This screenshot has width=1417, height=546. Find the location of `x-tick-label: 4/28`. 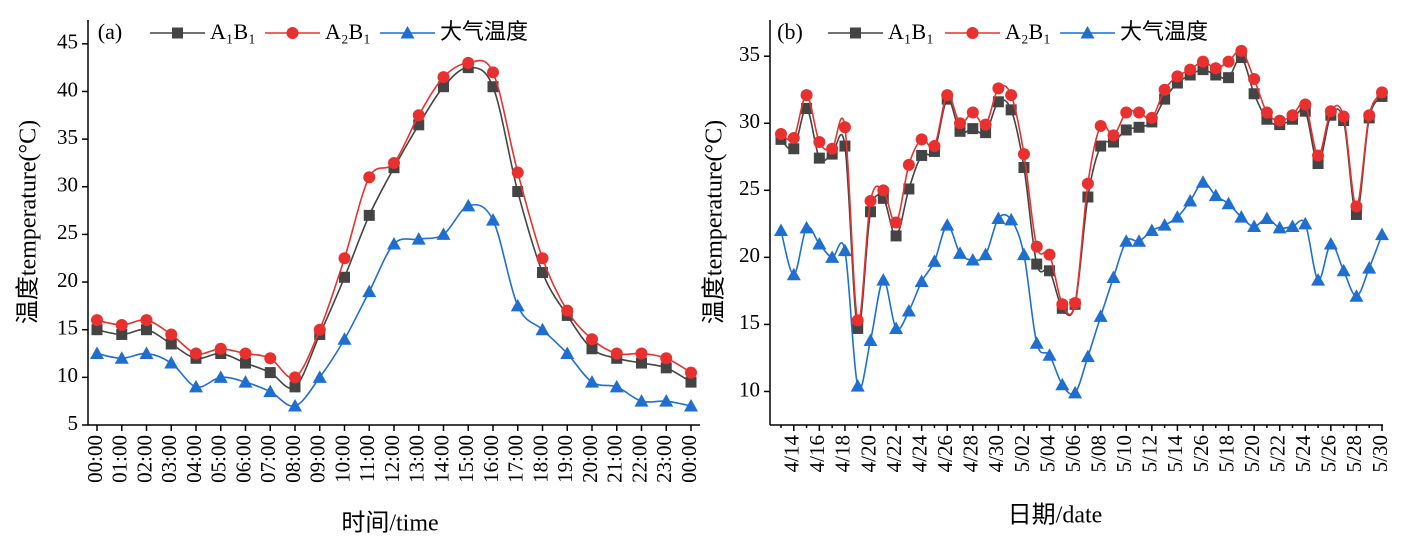

x-tick-label: 4/28 is located at coordinates (971, 453).